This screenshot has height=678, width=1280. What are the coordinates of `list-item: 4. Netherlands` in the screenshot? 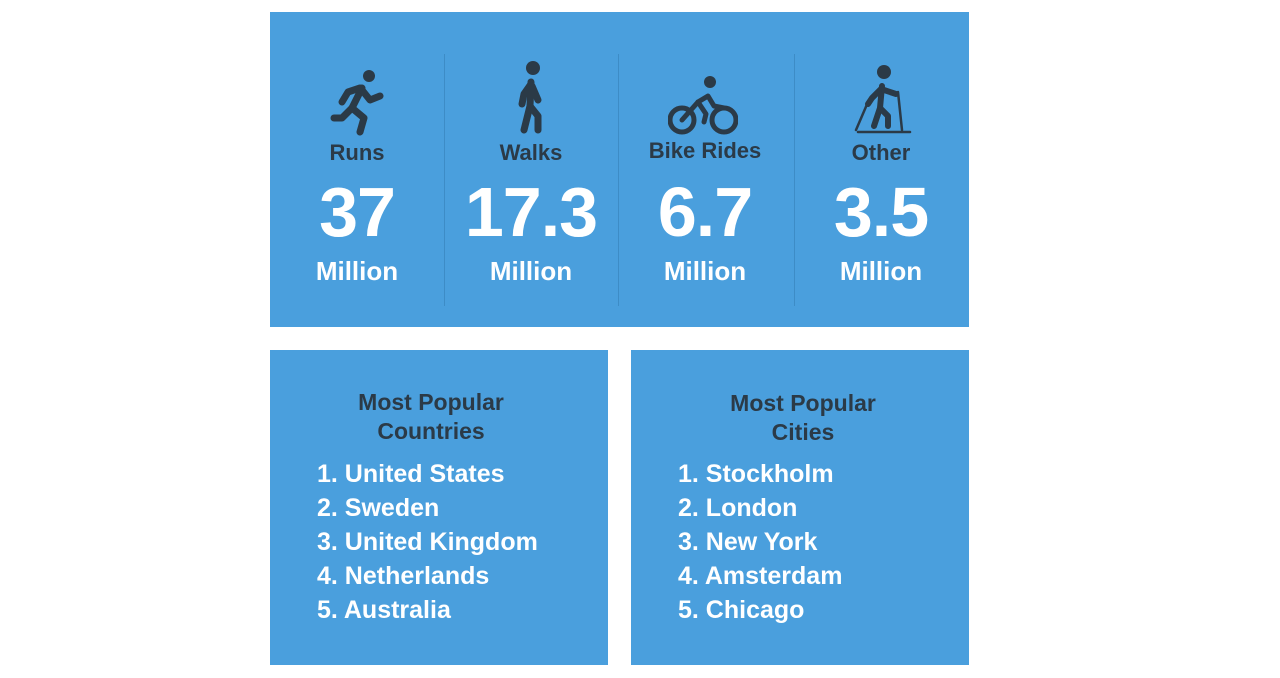 It's located at (403, 576).